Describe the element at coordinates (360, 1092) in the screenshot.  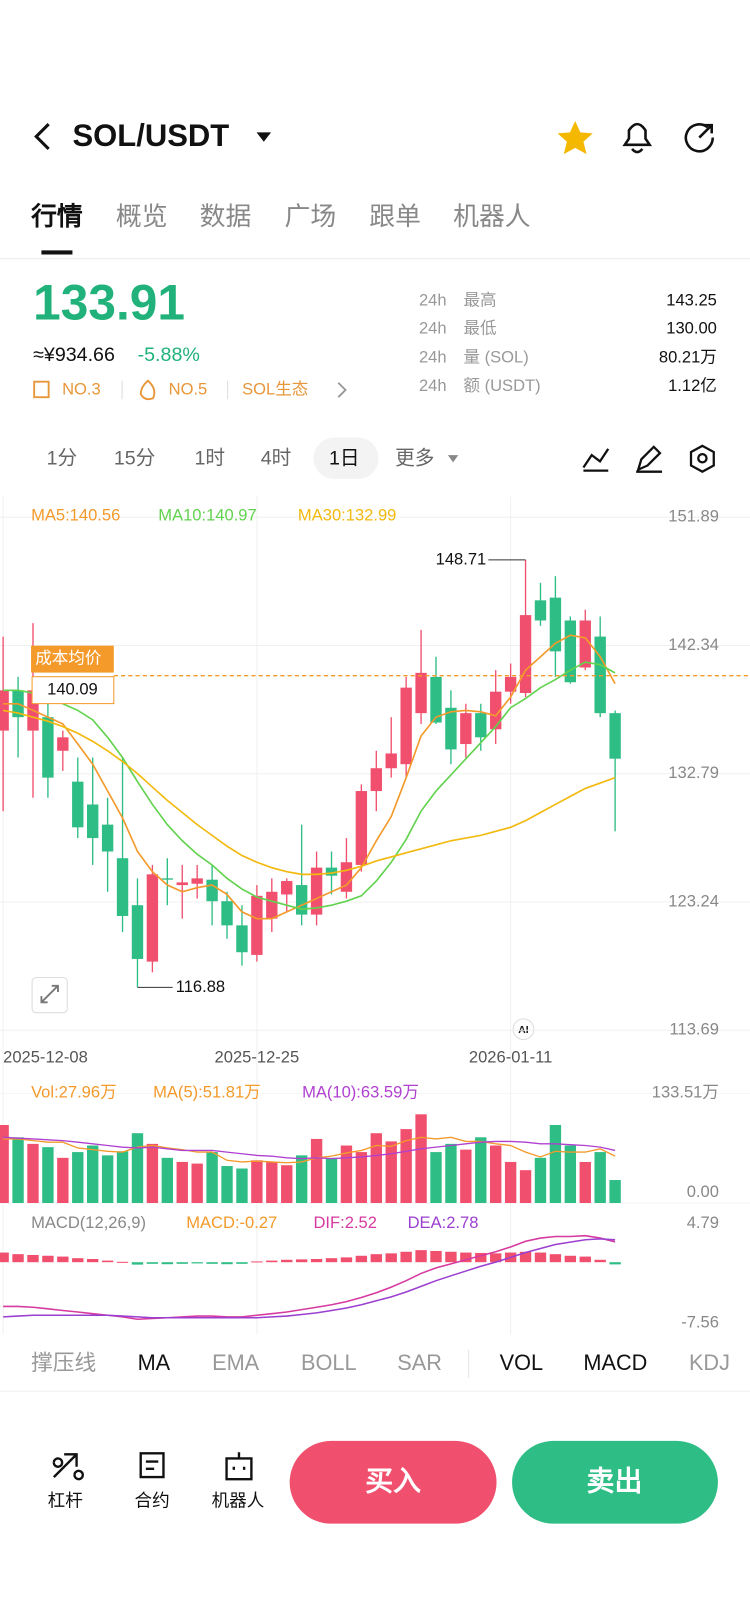
I see `volume-legend: MA(10):63.59万` at that location.